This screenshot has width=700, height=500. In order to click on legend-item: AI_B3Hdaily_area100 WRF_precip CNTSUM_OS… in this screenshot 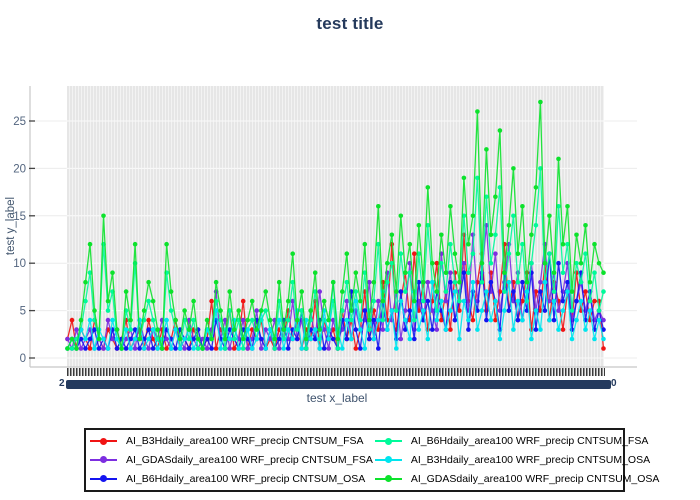, I will do `click(516, 460)`.